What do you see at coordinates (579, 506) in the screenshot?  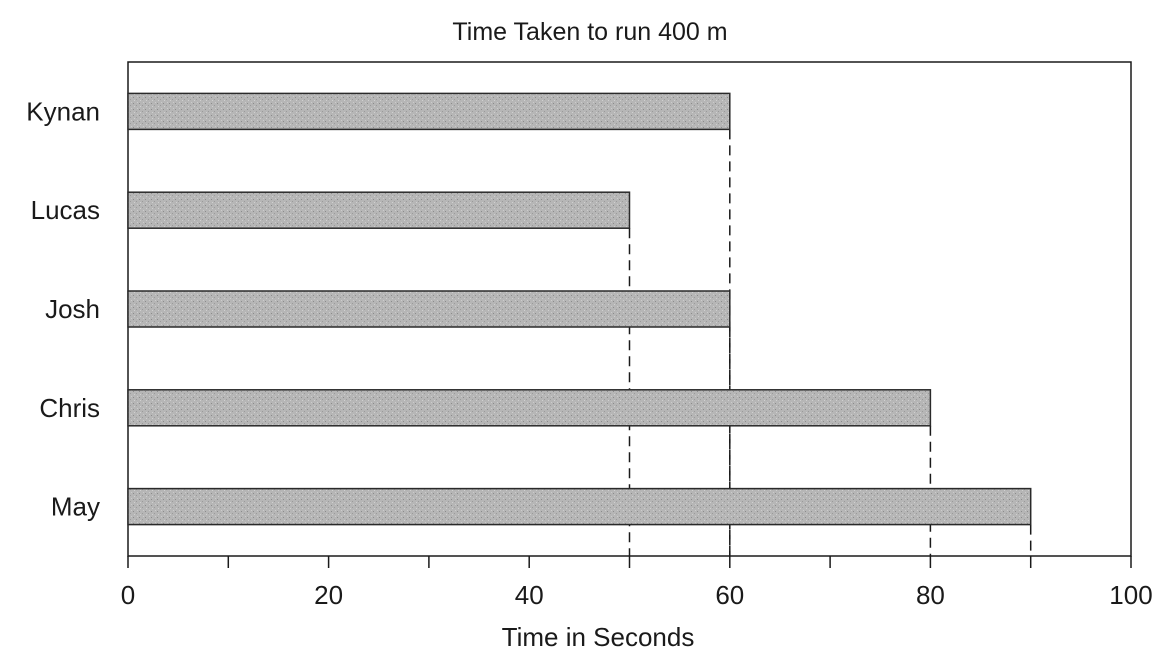 I see `bar-may` at bounding box center [579, 506].